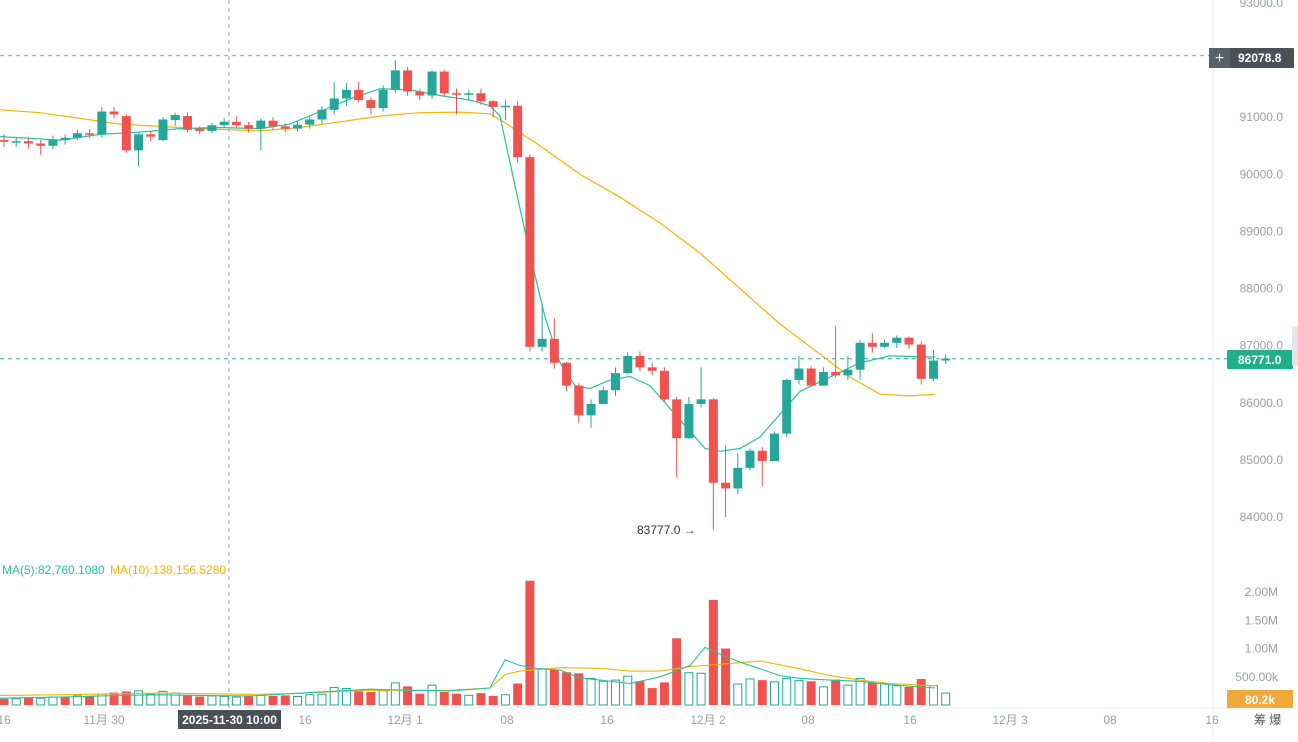  Describe the element at coordinates (229, 720) in the screenshot. I see `crosshair-time-value: 2025-11-30 10:00` at that location.